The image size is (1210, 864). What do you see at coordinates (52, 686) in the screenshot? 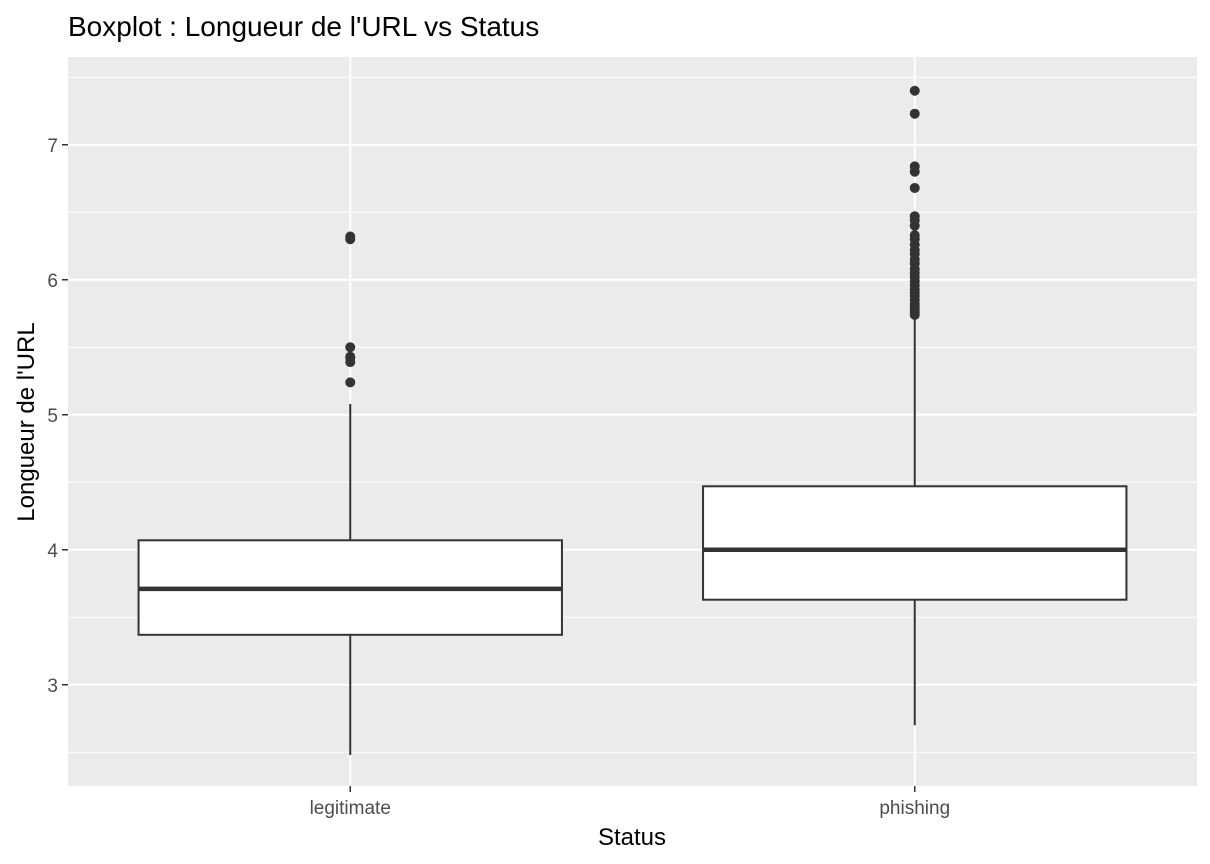
I see `y-tick-label: 3` at bounding box center [52, 686].